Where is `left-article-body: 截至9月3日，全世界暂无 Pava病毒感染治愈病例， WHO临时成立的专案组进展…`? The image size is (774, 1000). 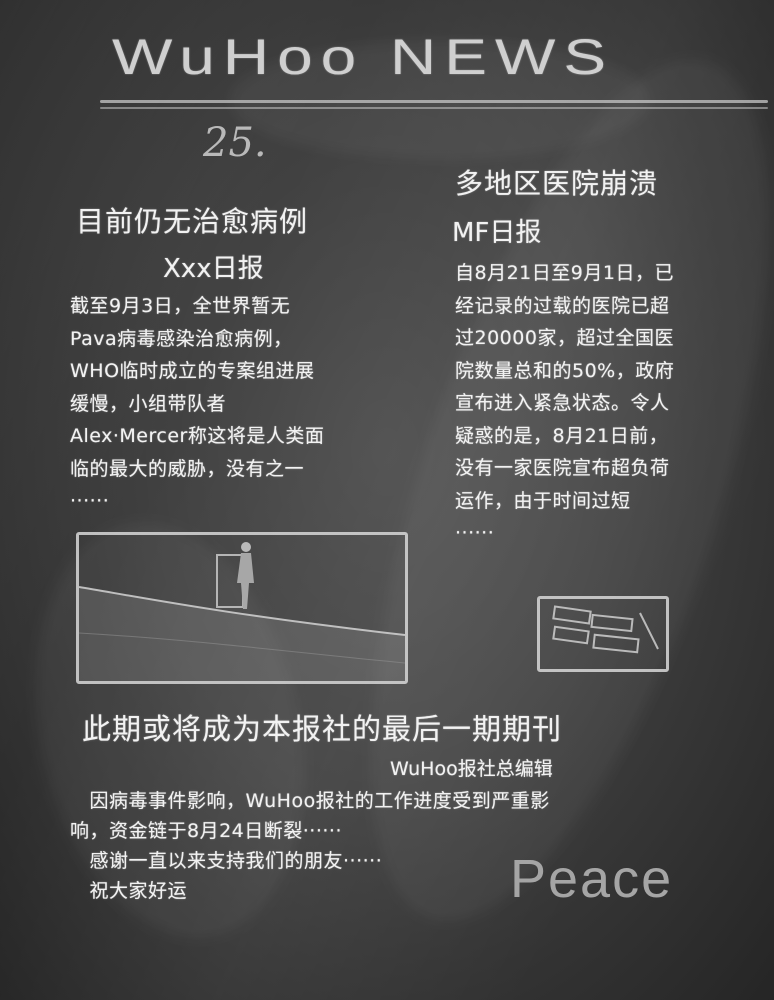 left-article-body: 截至9月3日，全世界暂无 Pava病毒感染治愈病例， WHO临时成立的专案组进展… is located at coordinates (197, 403).